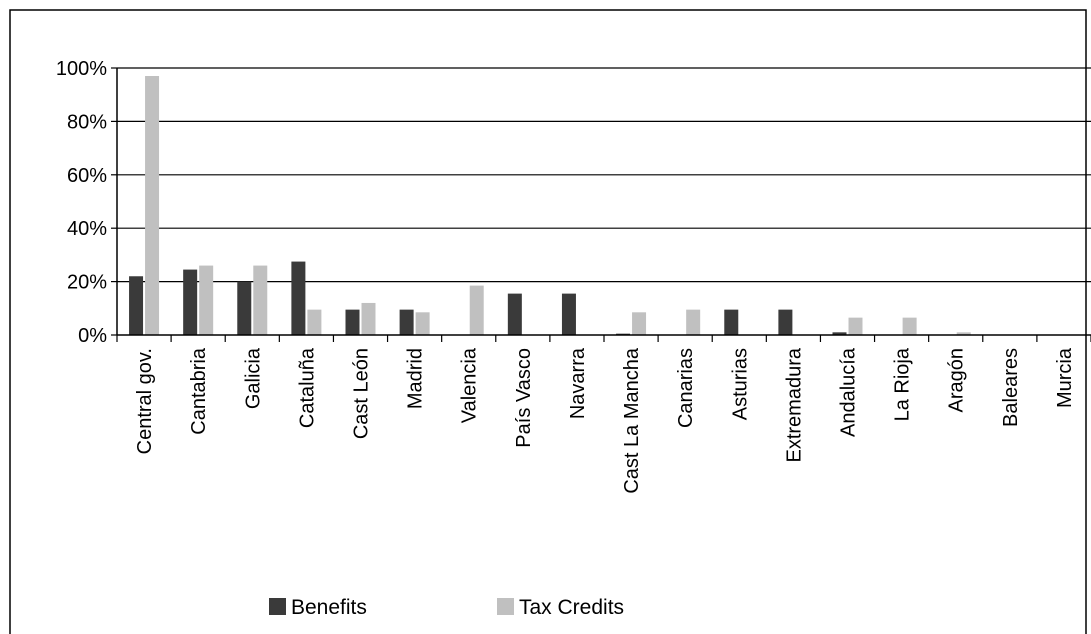  I want to click on x-category-label-cast-leon: Cast León, so click(362, 393).